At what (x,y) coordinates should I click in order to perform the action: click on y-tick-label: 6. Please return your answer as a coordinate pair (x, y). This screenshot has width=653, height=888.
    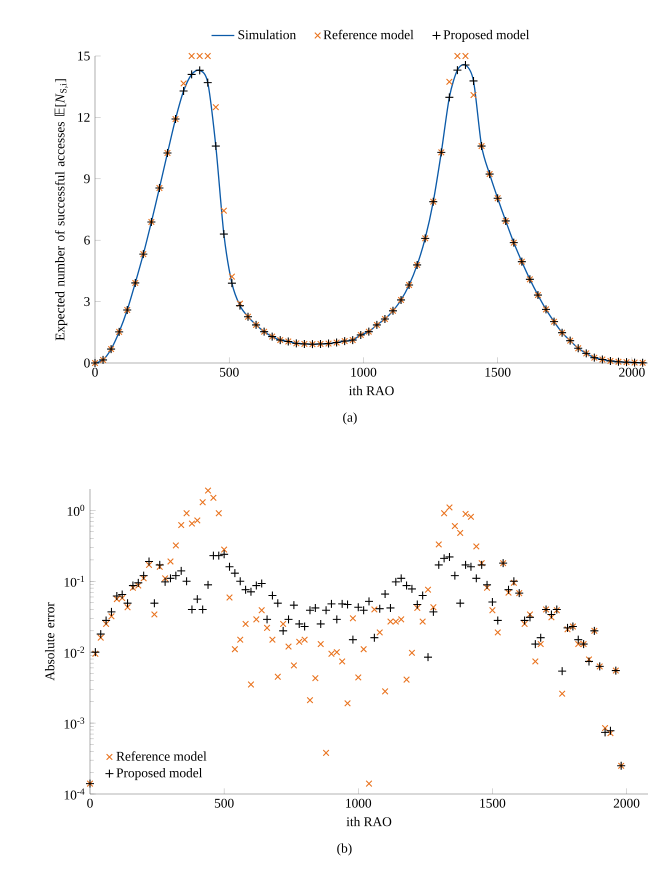
    Looking at the image, I should click on (87, 240).